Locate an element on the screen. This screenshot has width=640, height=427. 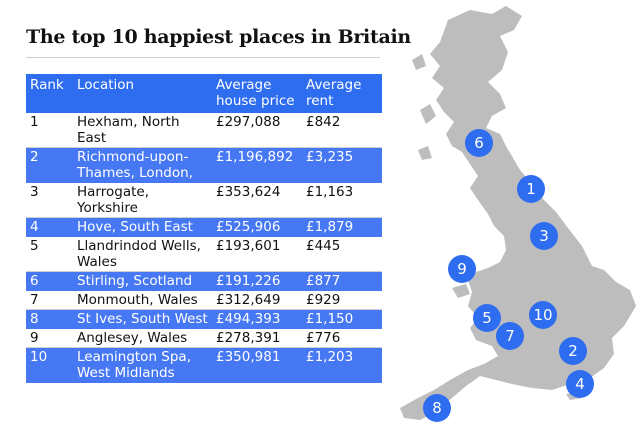
map-marker-label: 8 is located at coordinates (437, 408).